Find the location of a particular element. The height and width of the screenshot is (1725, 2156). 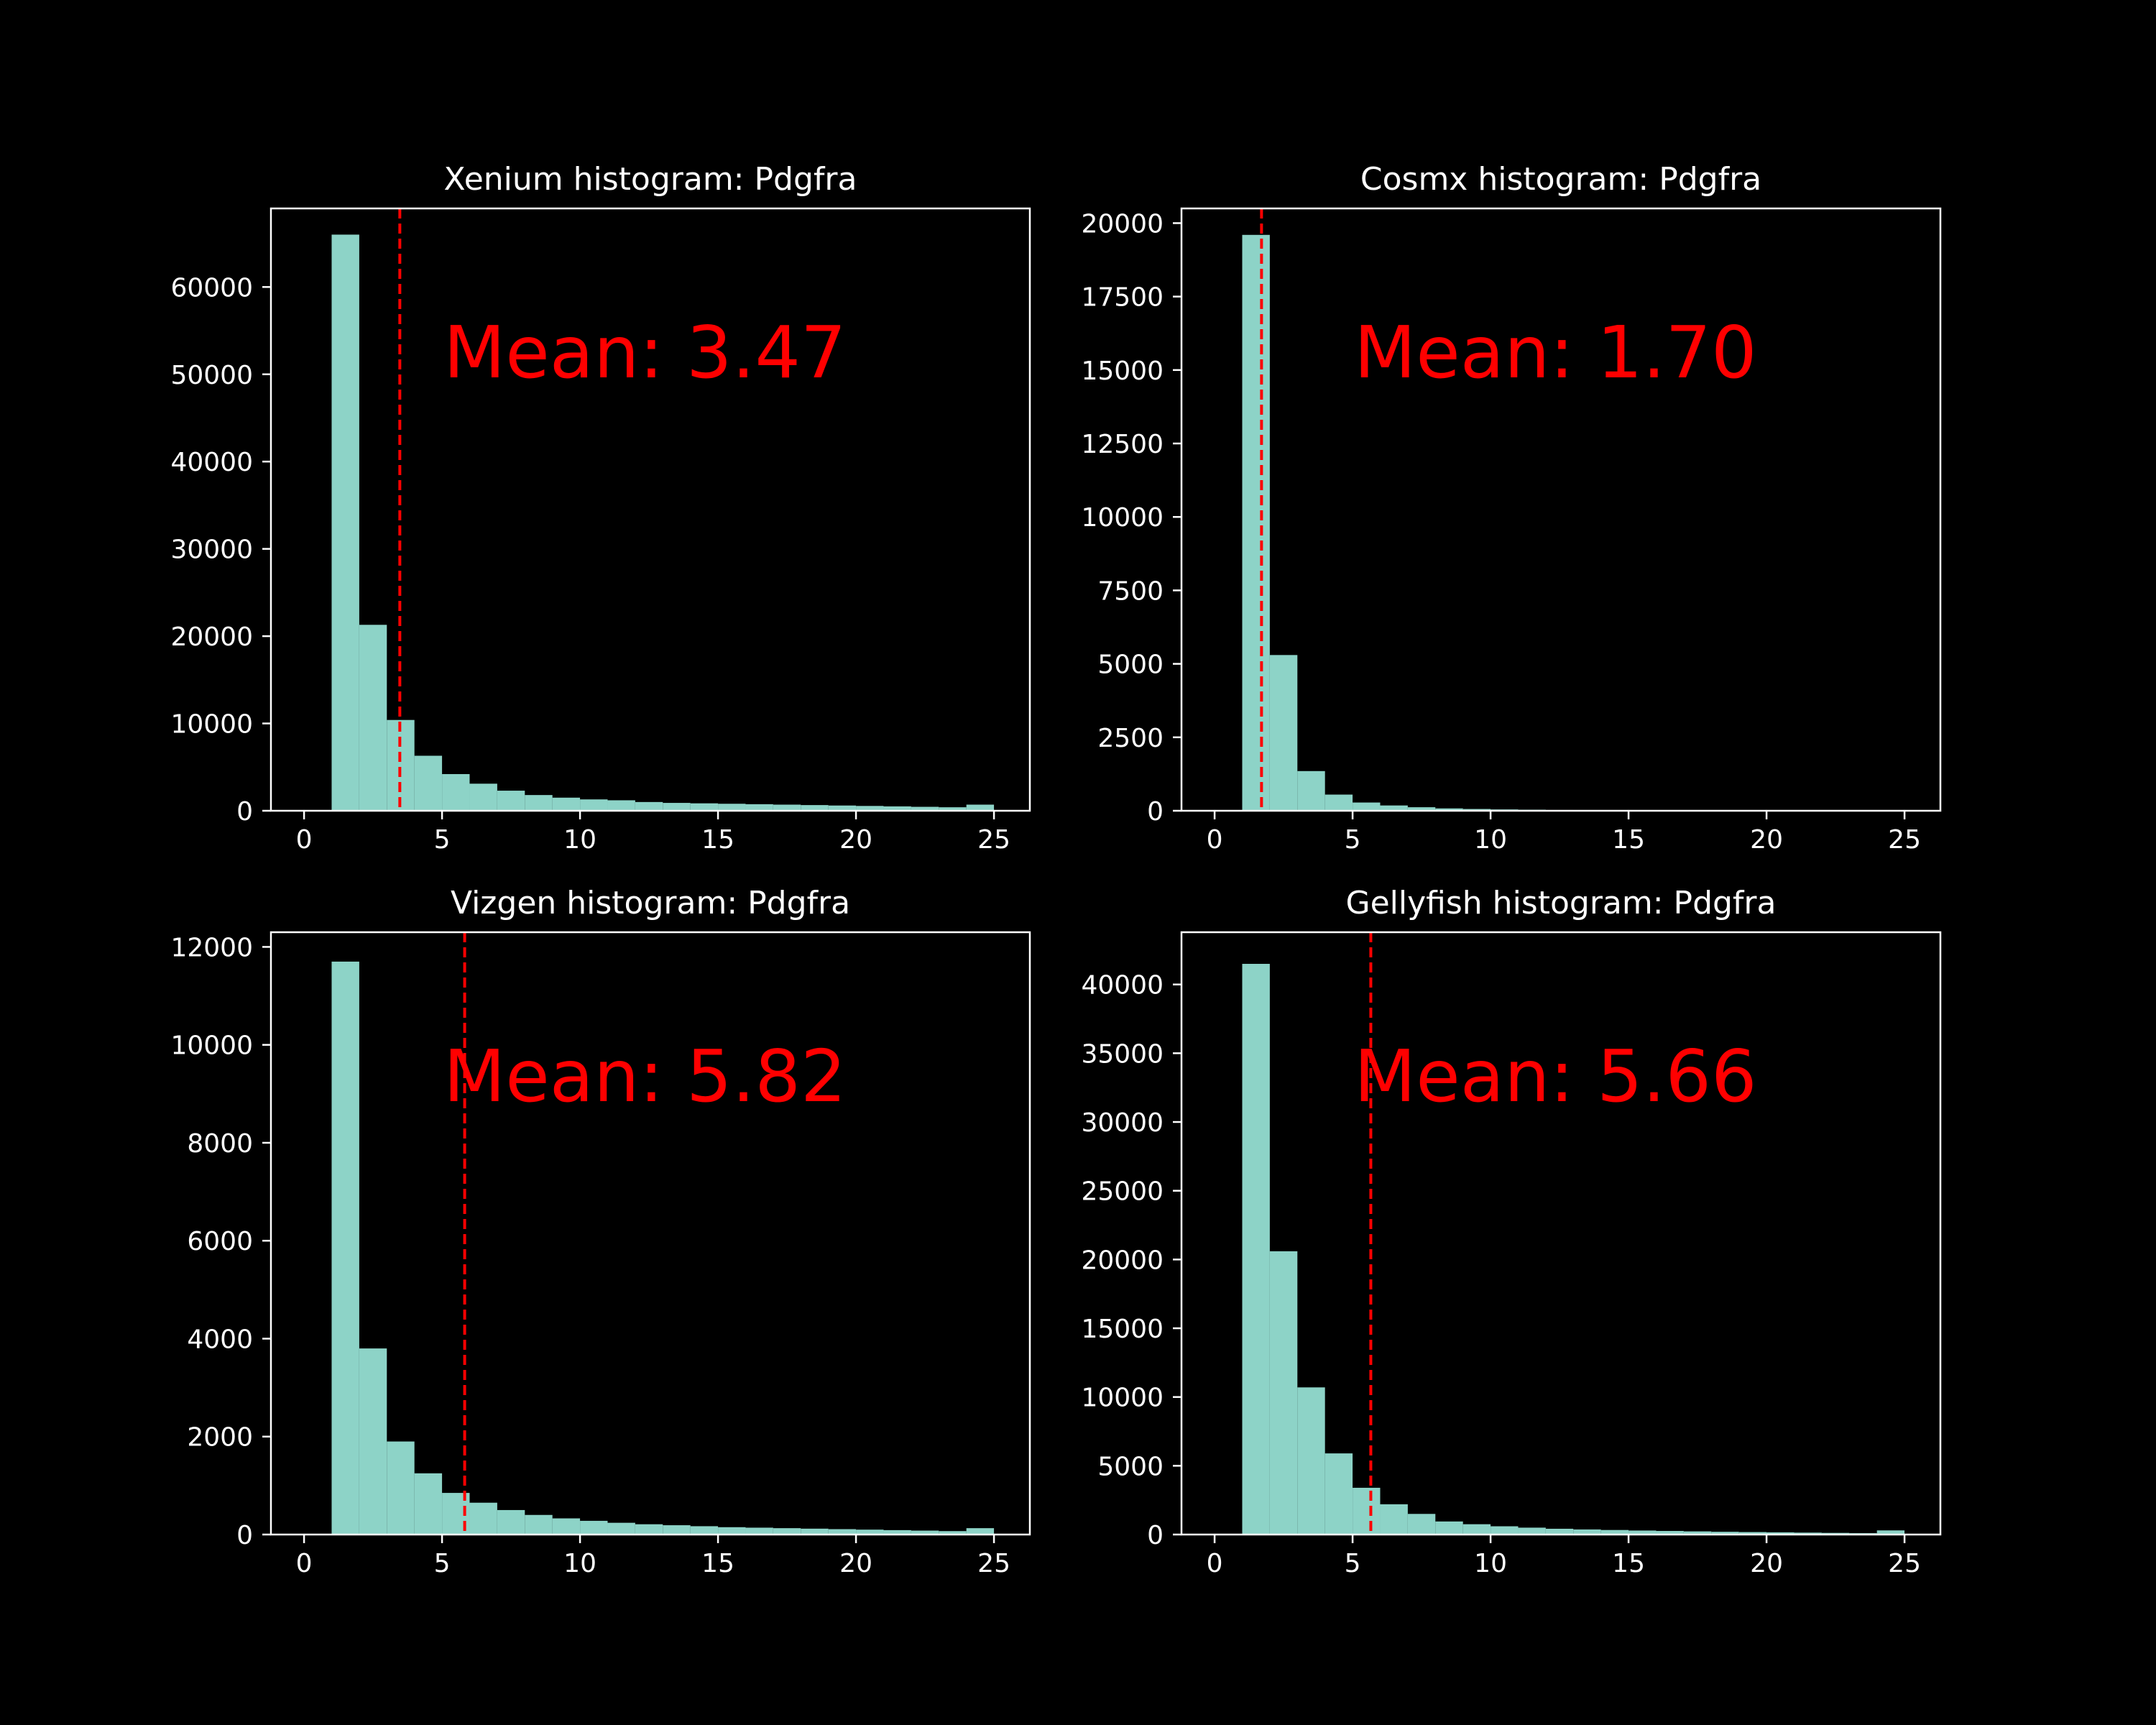

y-tick-label: 17500 is located at coordinates (1123, 298).